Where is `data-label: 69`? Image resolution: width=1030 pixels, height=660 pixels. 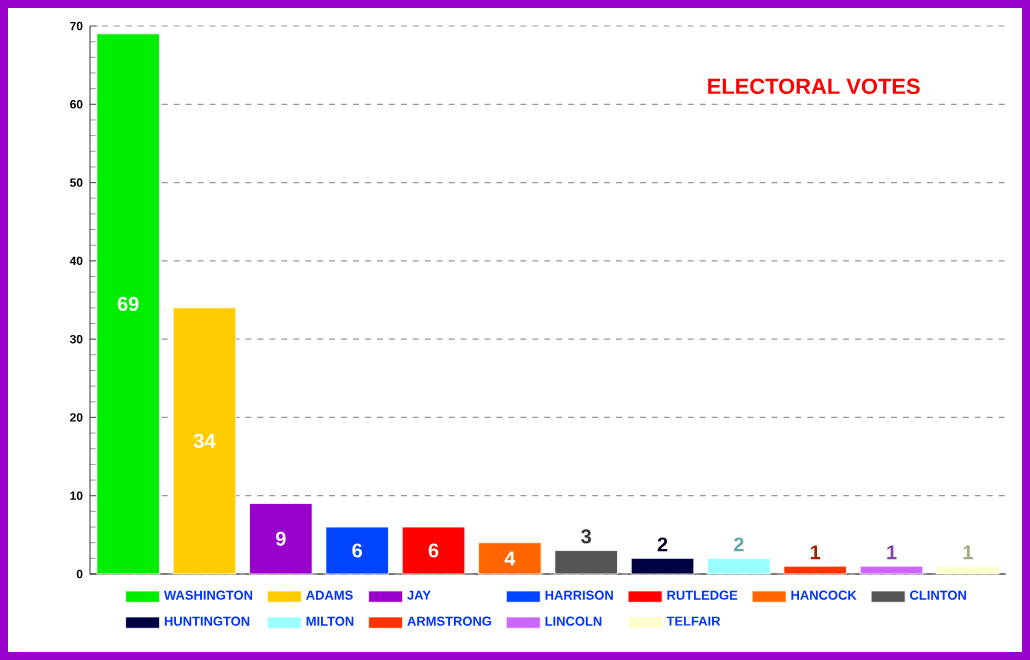
data-label: 69 is located at coordinates (128, 303).